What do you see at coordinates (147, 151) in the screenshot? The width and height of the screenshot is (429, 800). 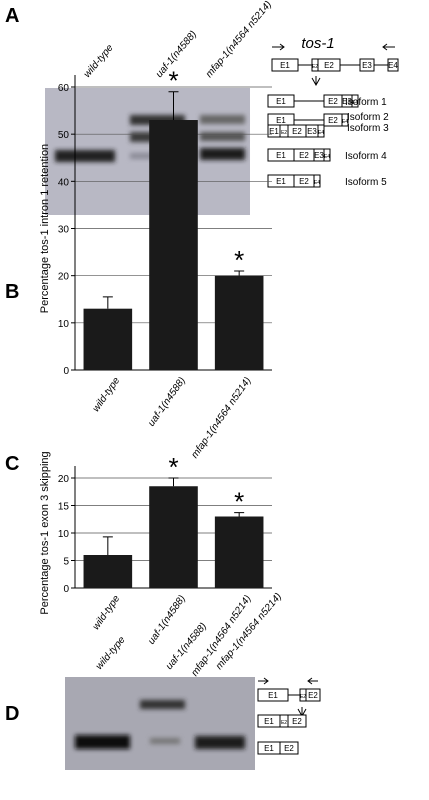 I see `gel-a` at bounding box center [147, 151].